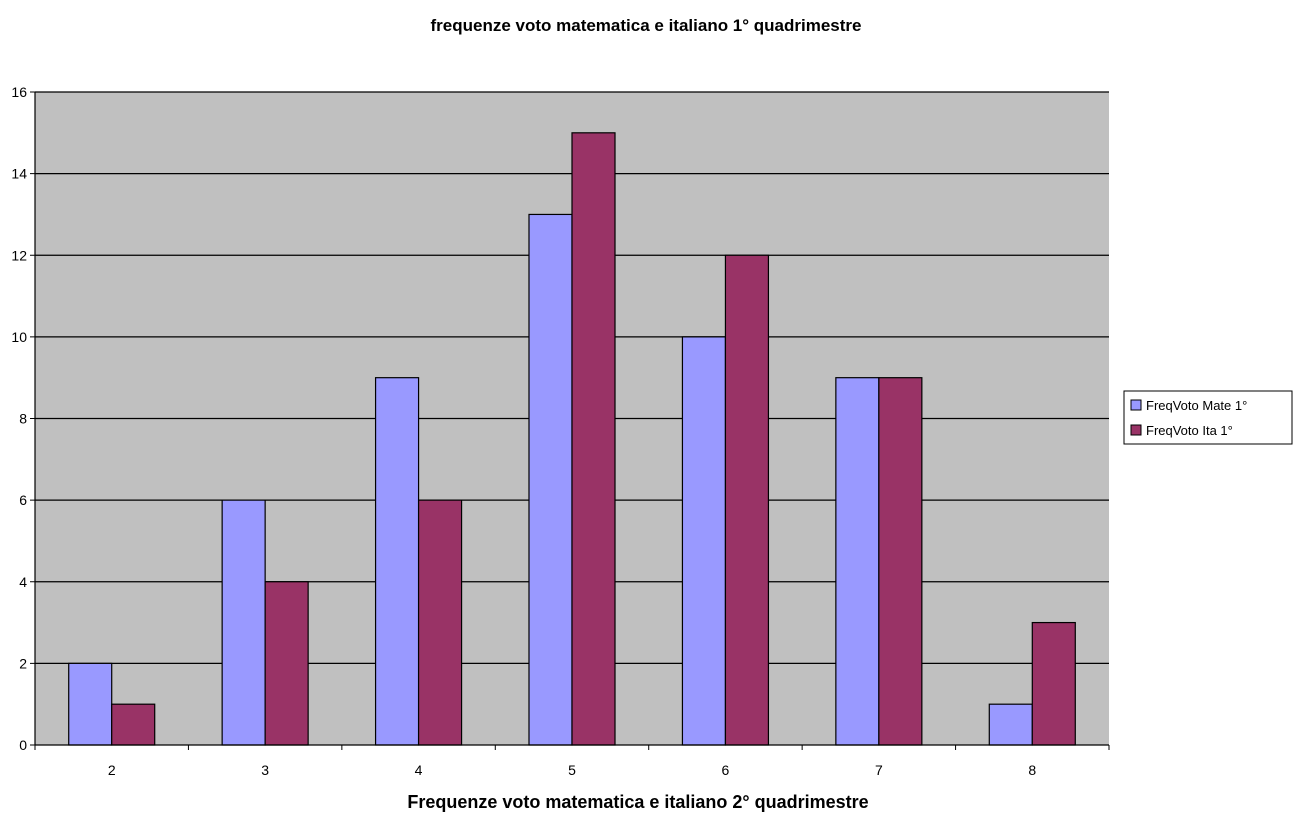 Image resolution: width=1293 pixels, height=814 pixels. Describe the element at coordinates (112, 770) in the screenshot. I see `x-tick-label: 2` at that location.